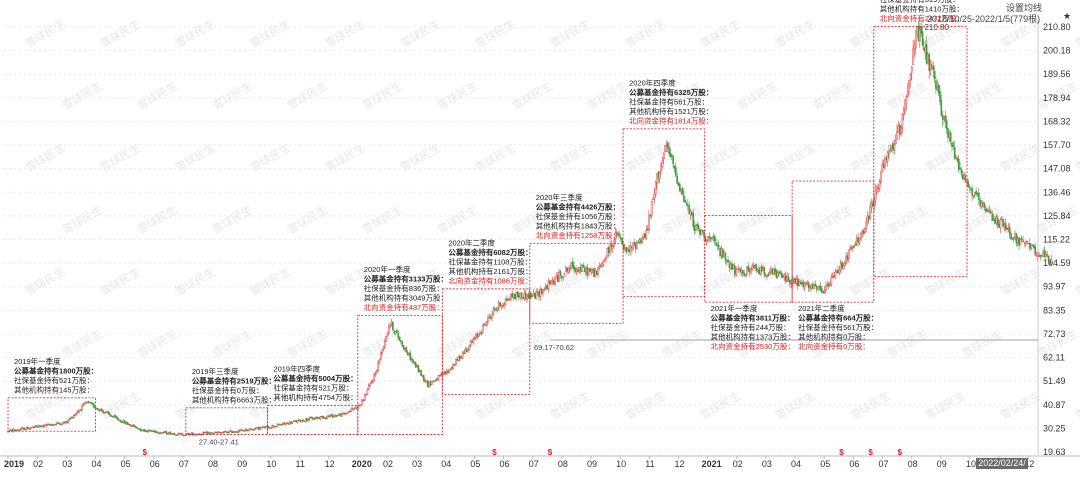 This screenshot has height=480, width=1080. What do you see at coordinates (494, 452) in the screenshot?
I see `event-marker-icon: $` at bounding box center [494, 452].